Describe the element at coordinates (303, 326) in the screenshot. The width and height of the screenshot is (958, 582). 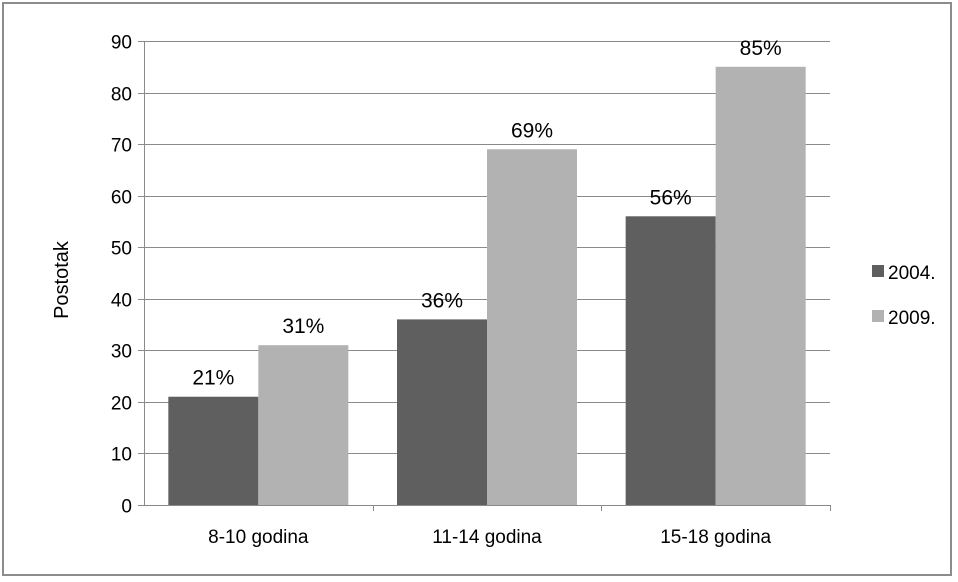
I see `data-label: 31%` at that location.